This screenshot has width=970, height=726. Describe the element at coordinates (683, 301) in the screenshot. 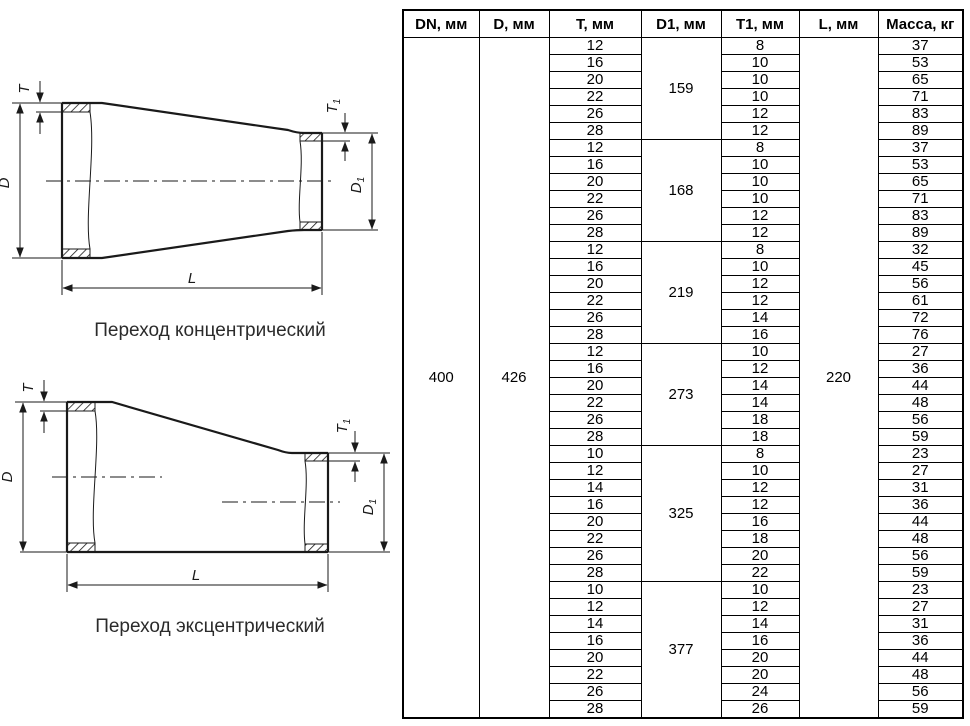

I see `table-row: 22 12 61` at that location.